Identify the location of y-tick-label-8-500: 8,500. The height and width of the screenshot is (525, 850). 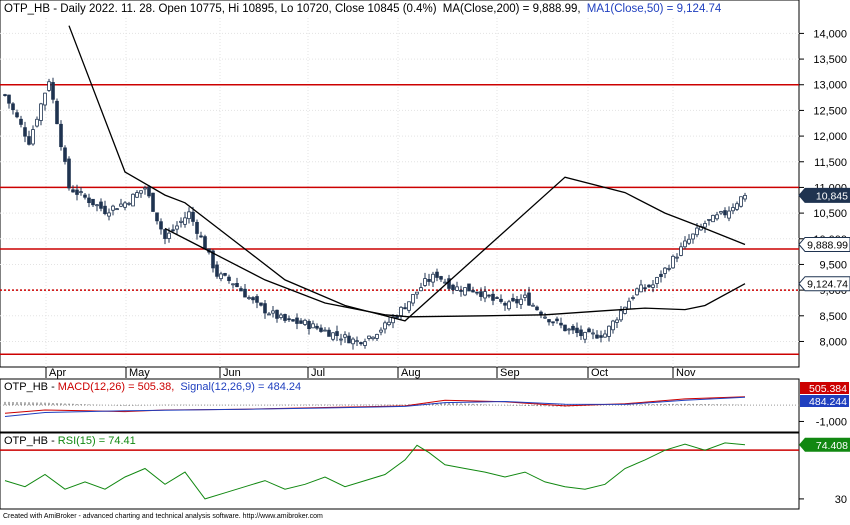
(833, 317).